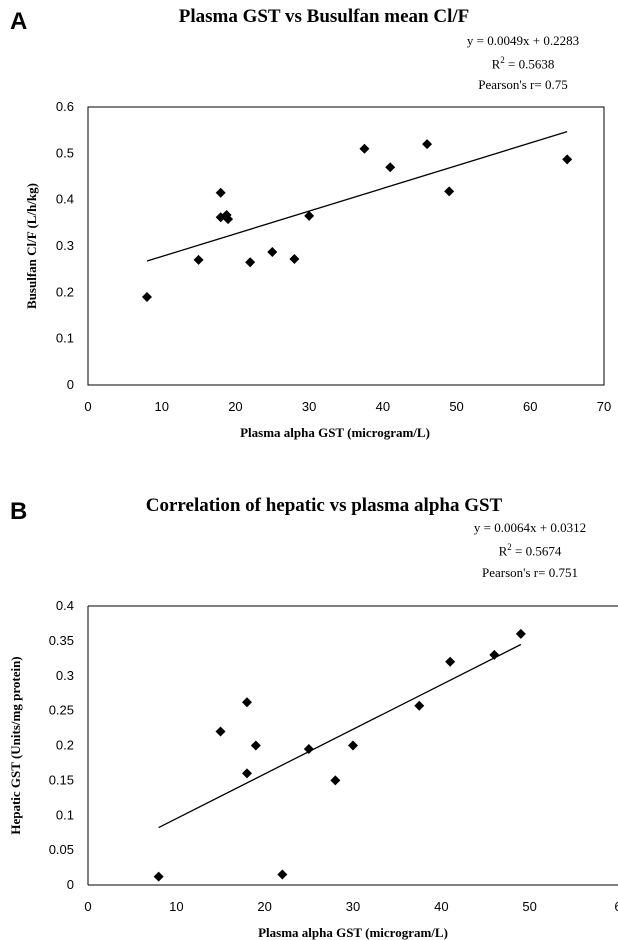 This screenshot has height=940, width=618. What do you see at coordinates (19, 21) in the screenshot?
I see `panel-label-a: A` at bounding box center [19, 21].